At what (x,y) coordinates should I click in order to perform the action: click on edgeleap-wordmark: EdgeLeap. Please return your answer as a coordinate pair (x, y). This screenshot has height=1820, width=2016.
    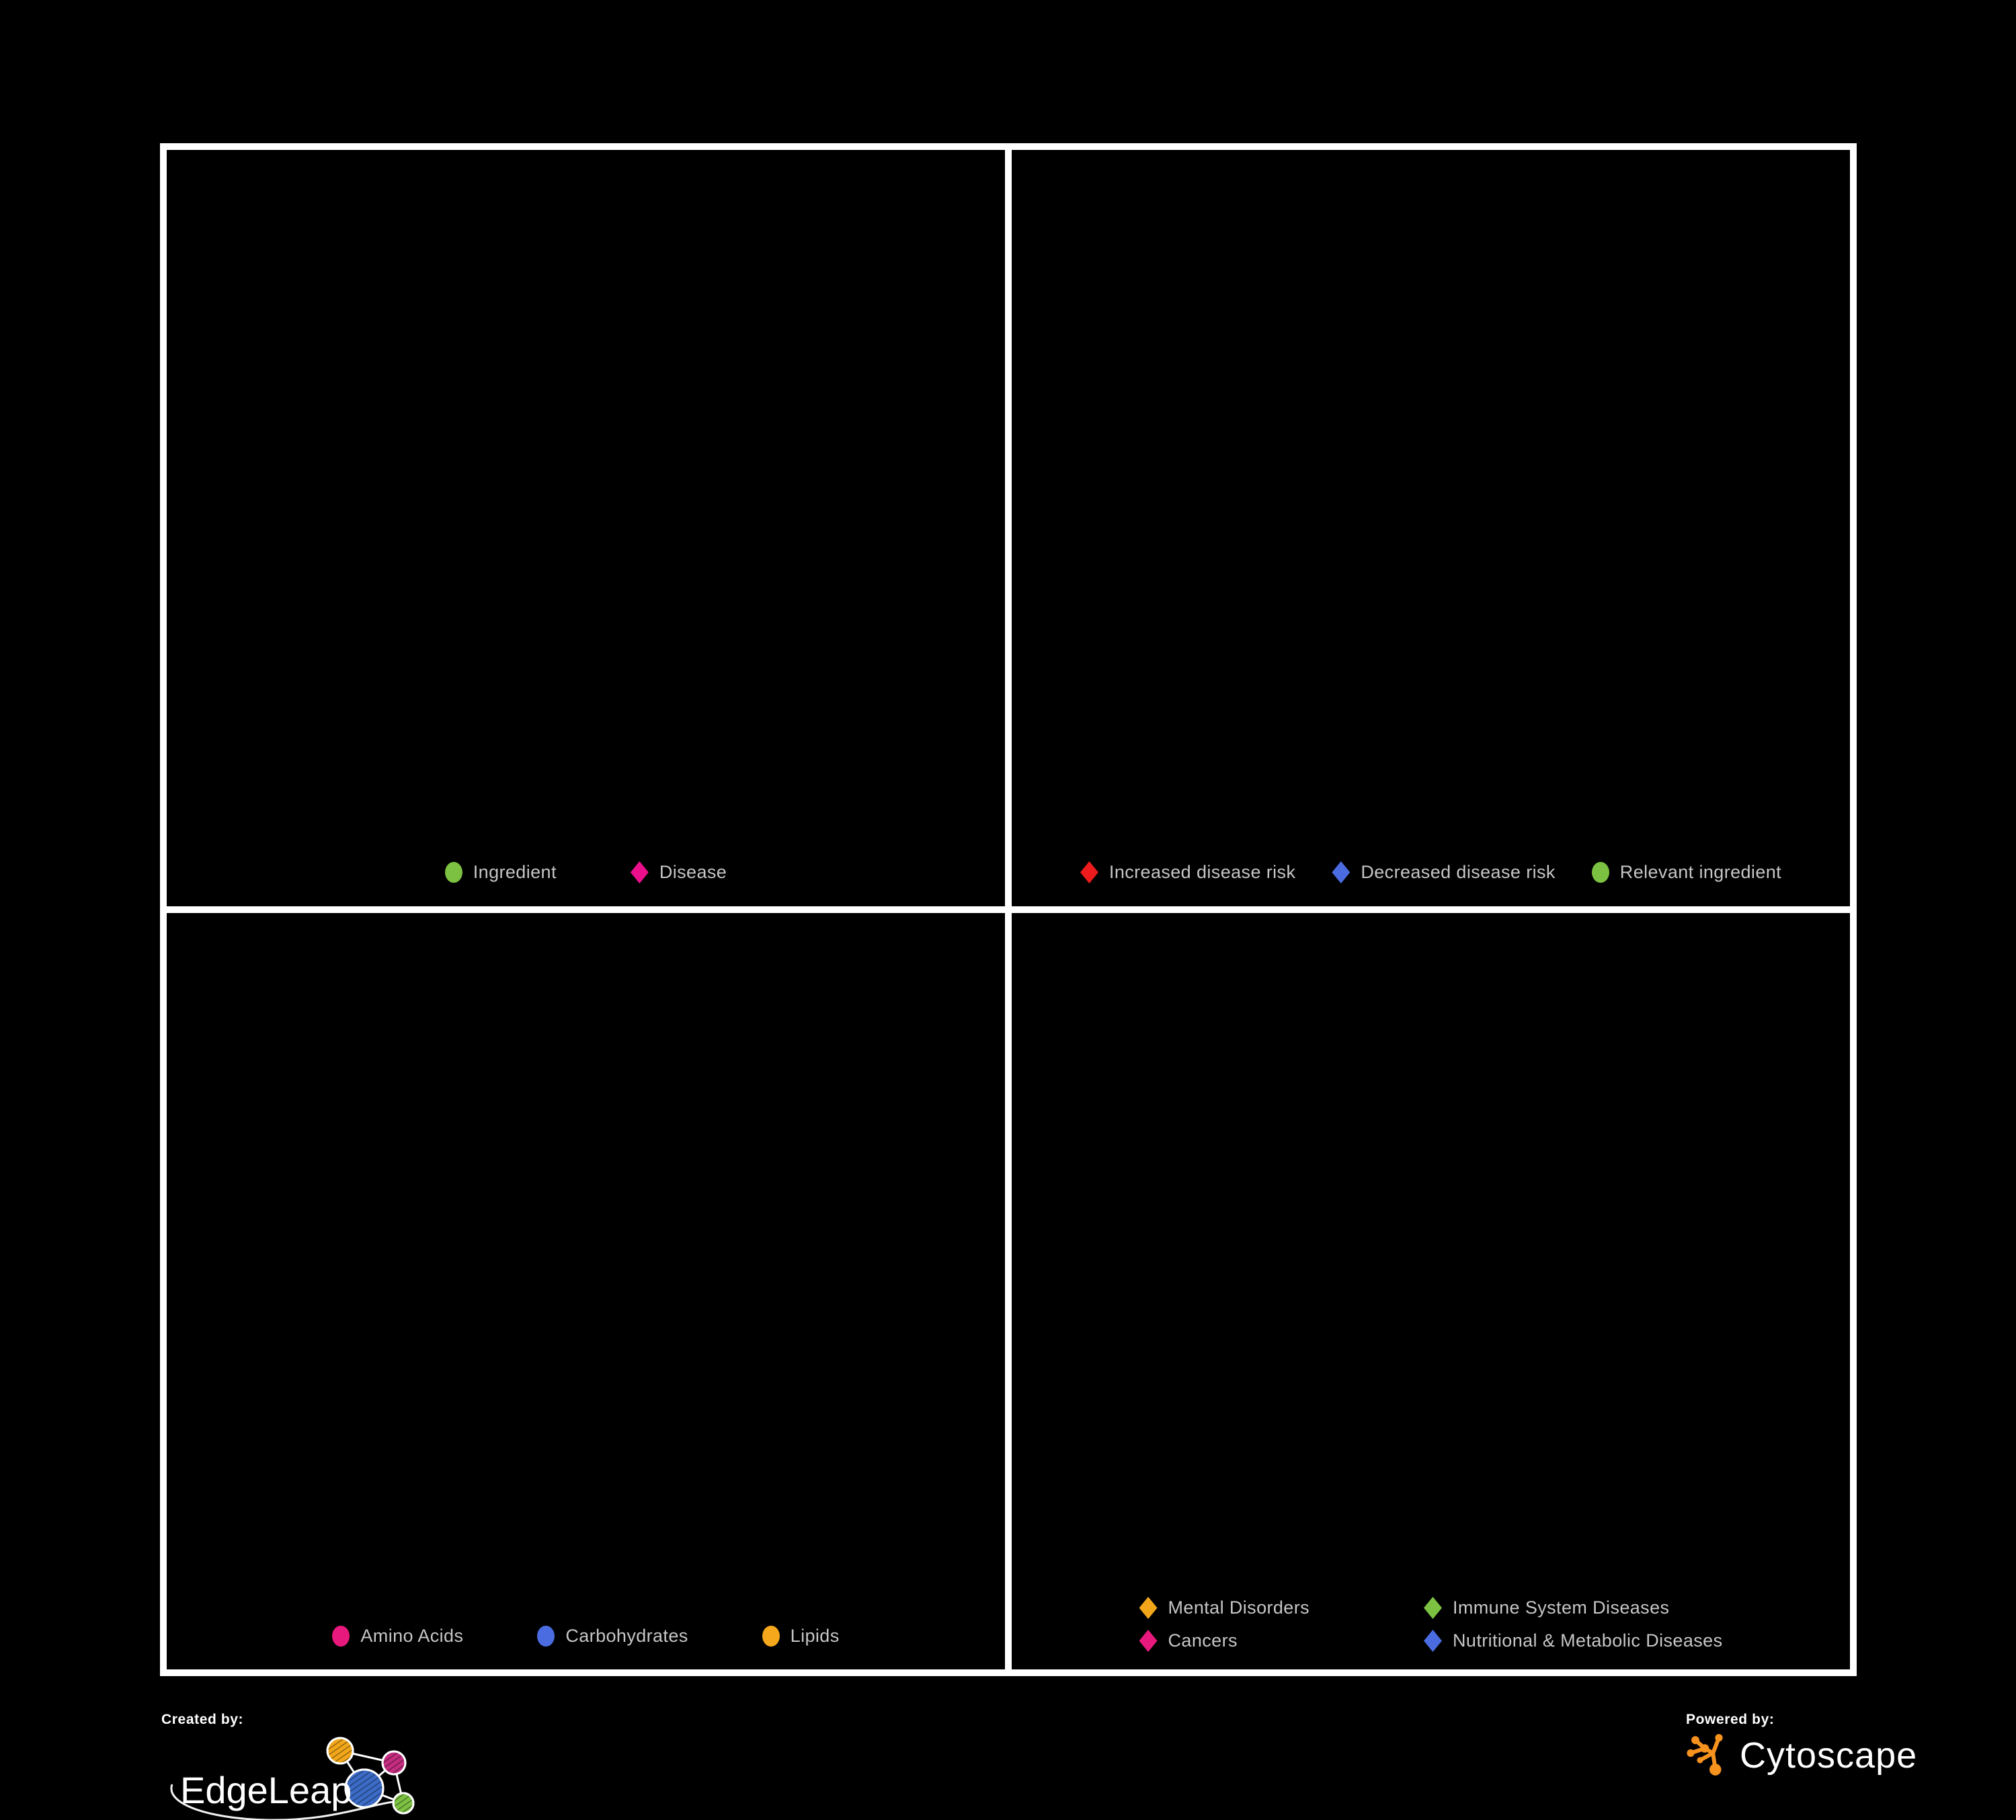
    Looking at the image, I should click on (266, 1790).